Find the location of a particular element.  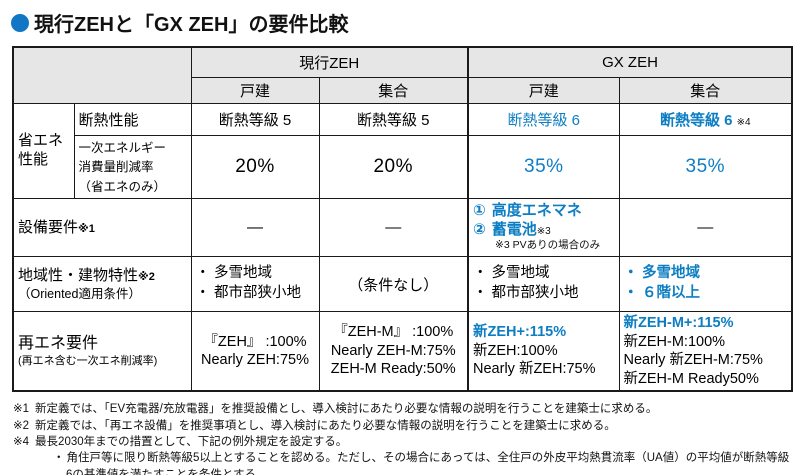

equipment-current-detached: ― is located at coordinates (255, 227).